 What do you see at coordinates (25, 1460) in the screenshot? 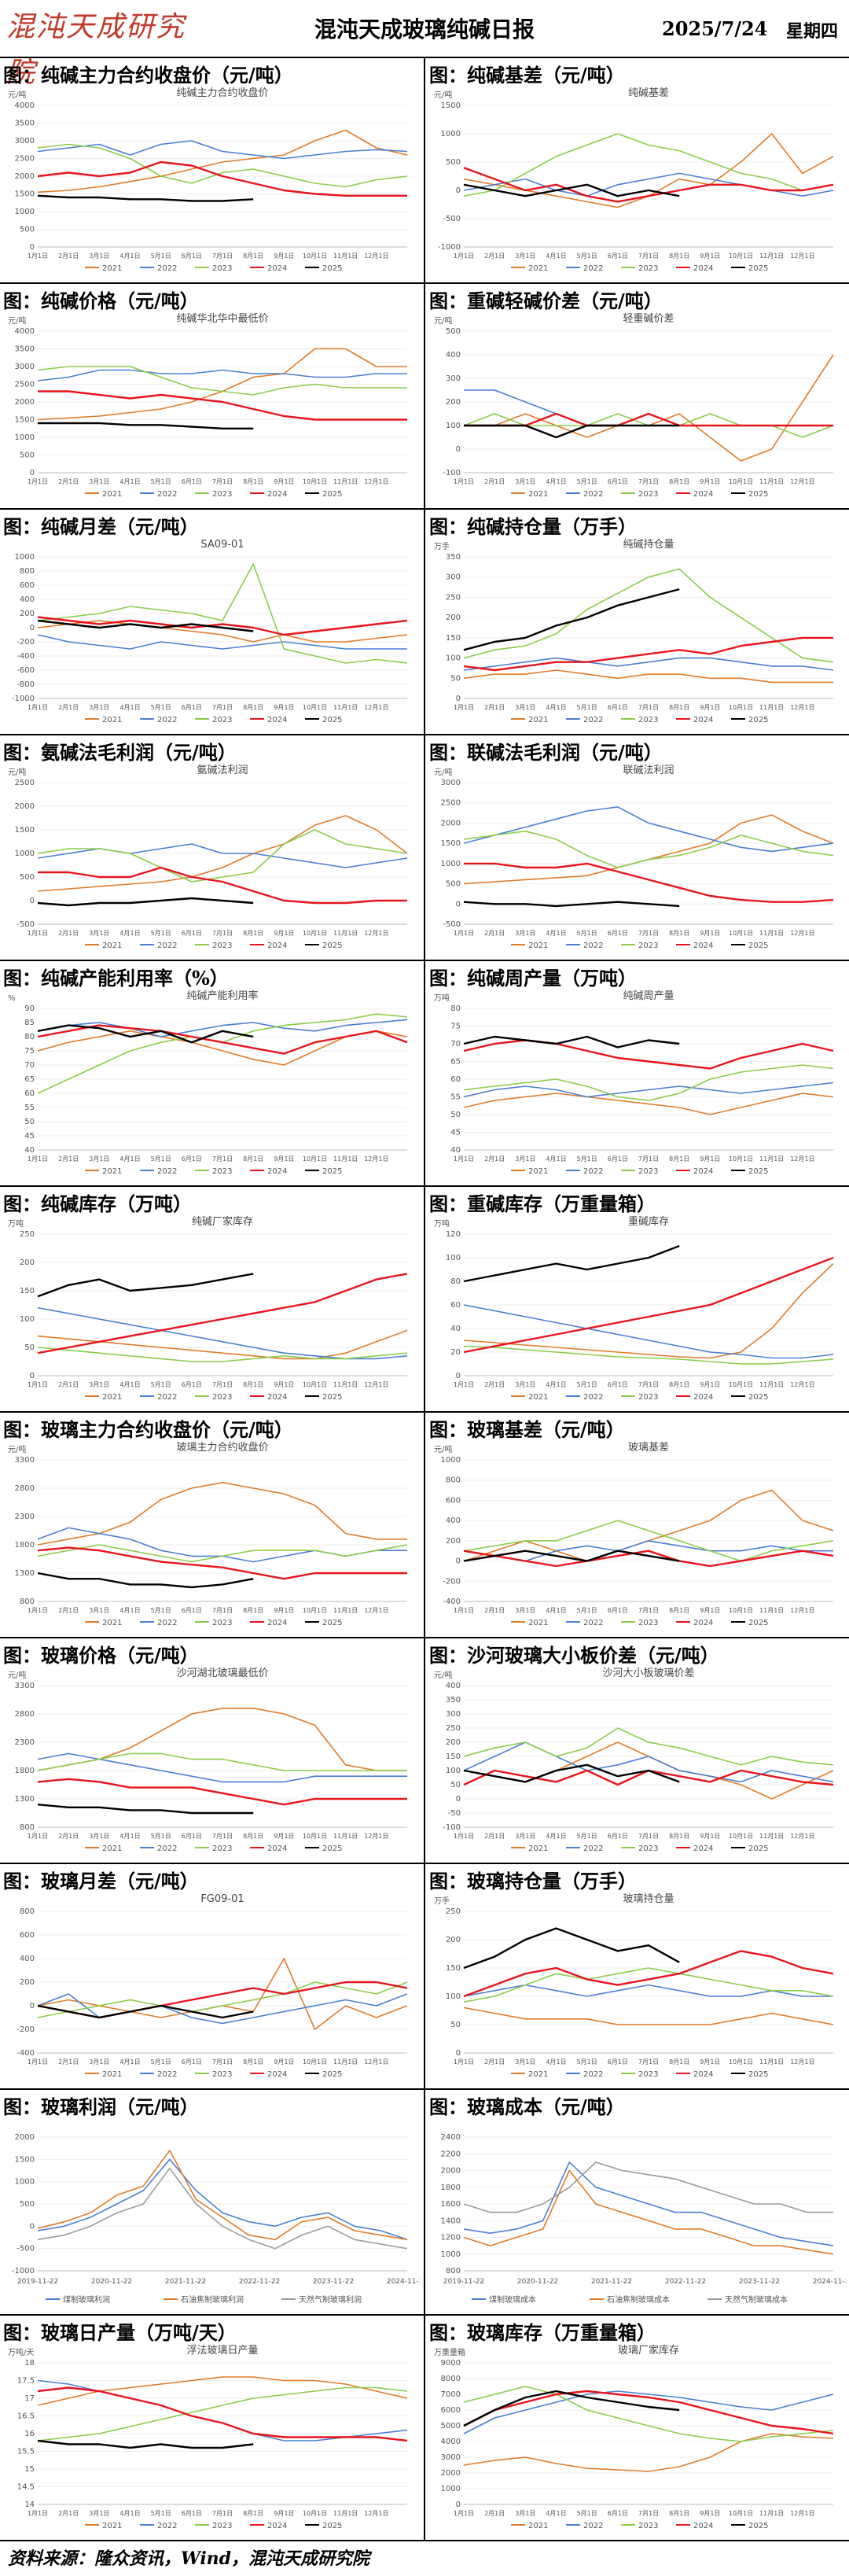
I see `y-tick-label: 3300` at bounding box center [25, 1460].